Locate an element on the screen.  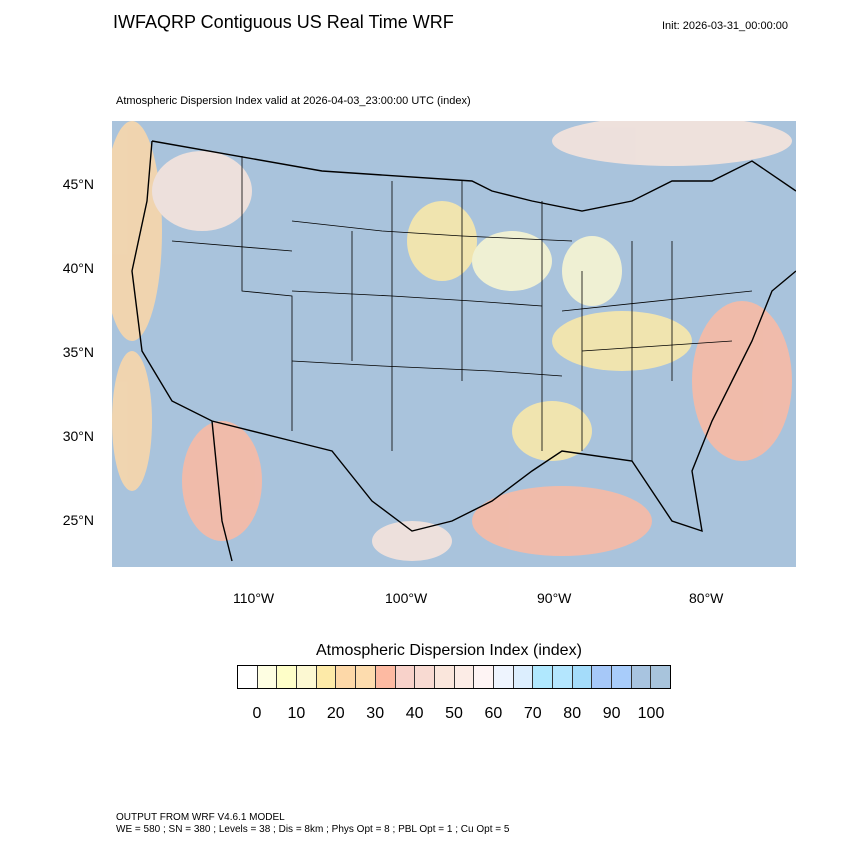
colorbar-label: 40 is located at coordinates (414, 713).